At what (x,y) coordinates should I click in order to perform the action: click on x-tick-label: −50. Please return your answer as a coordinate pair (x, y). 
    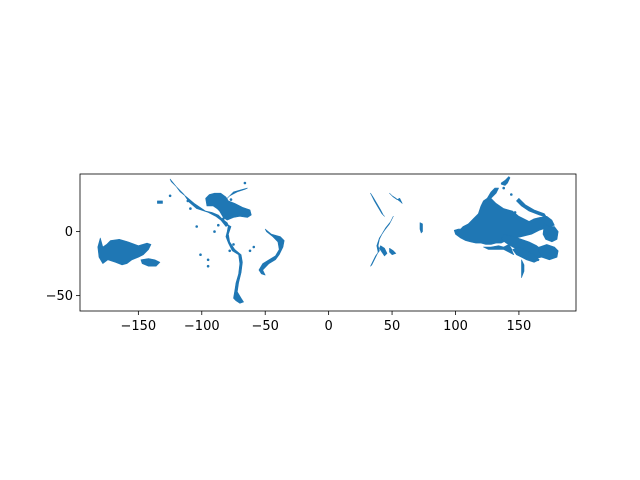
    Looking at the image, I should click on (264, 326).